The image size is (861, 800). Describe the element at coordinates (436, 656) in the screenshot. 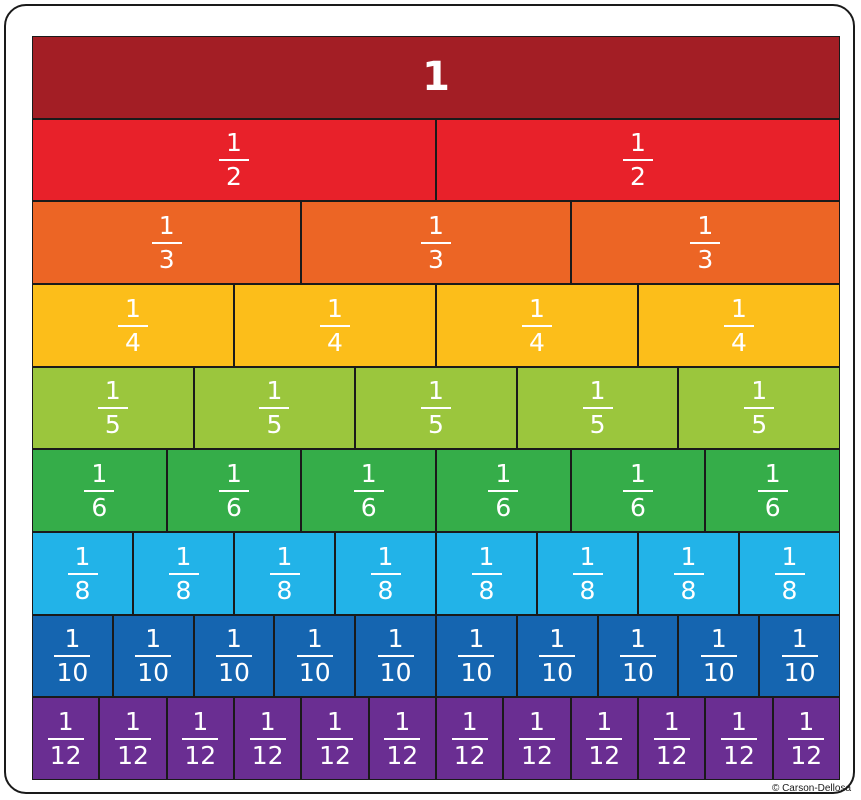

I see `fraction-row-10: 1 10 1 10 1 10 1 10 1 10 1 10 1 10 1 10 1 10 1 10` at that location.